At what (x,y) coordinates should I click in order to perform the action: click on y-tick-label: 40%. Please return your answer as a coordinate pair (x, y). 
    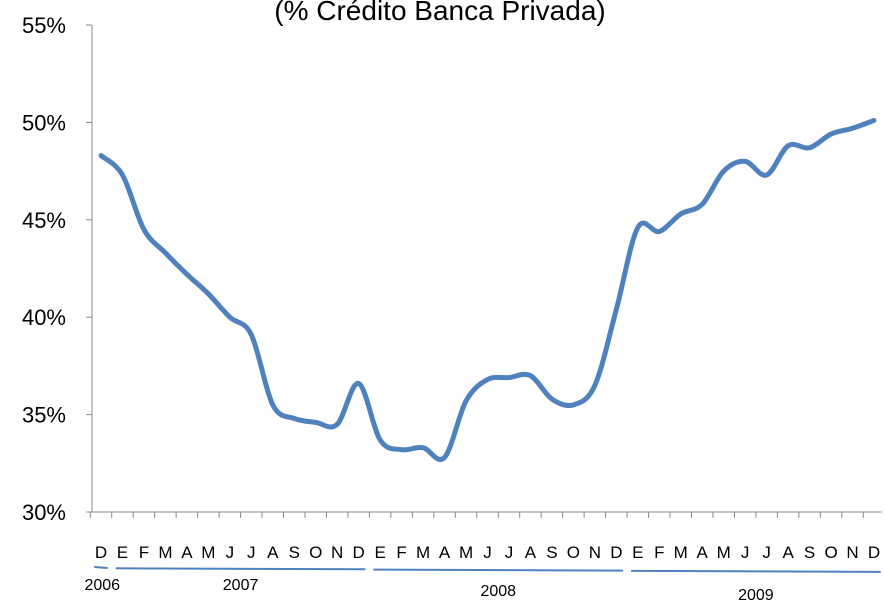
    Looking at the image, I should click on (44, 317).